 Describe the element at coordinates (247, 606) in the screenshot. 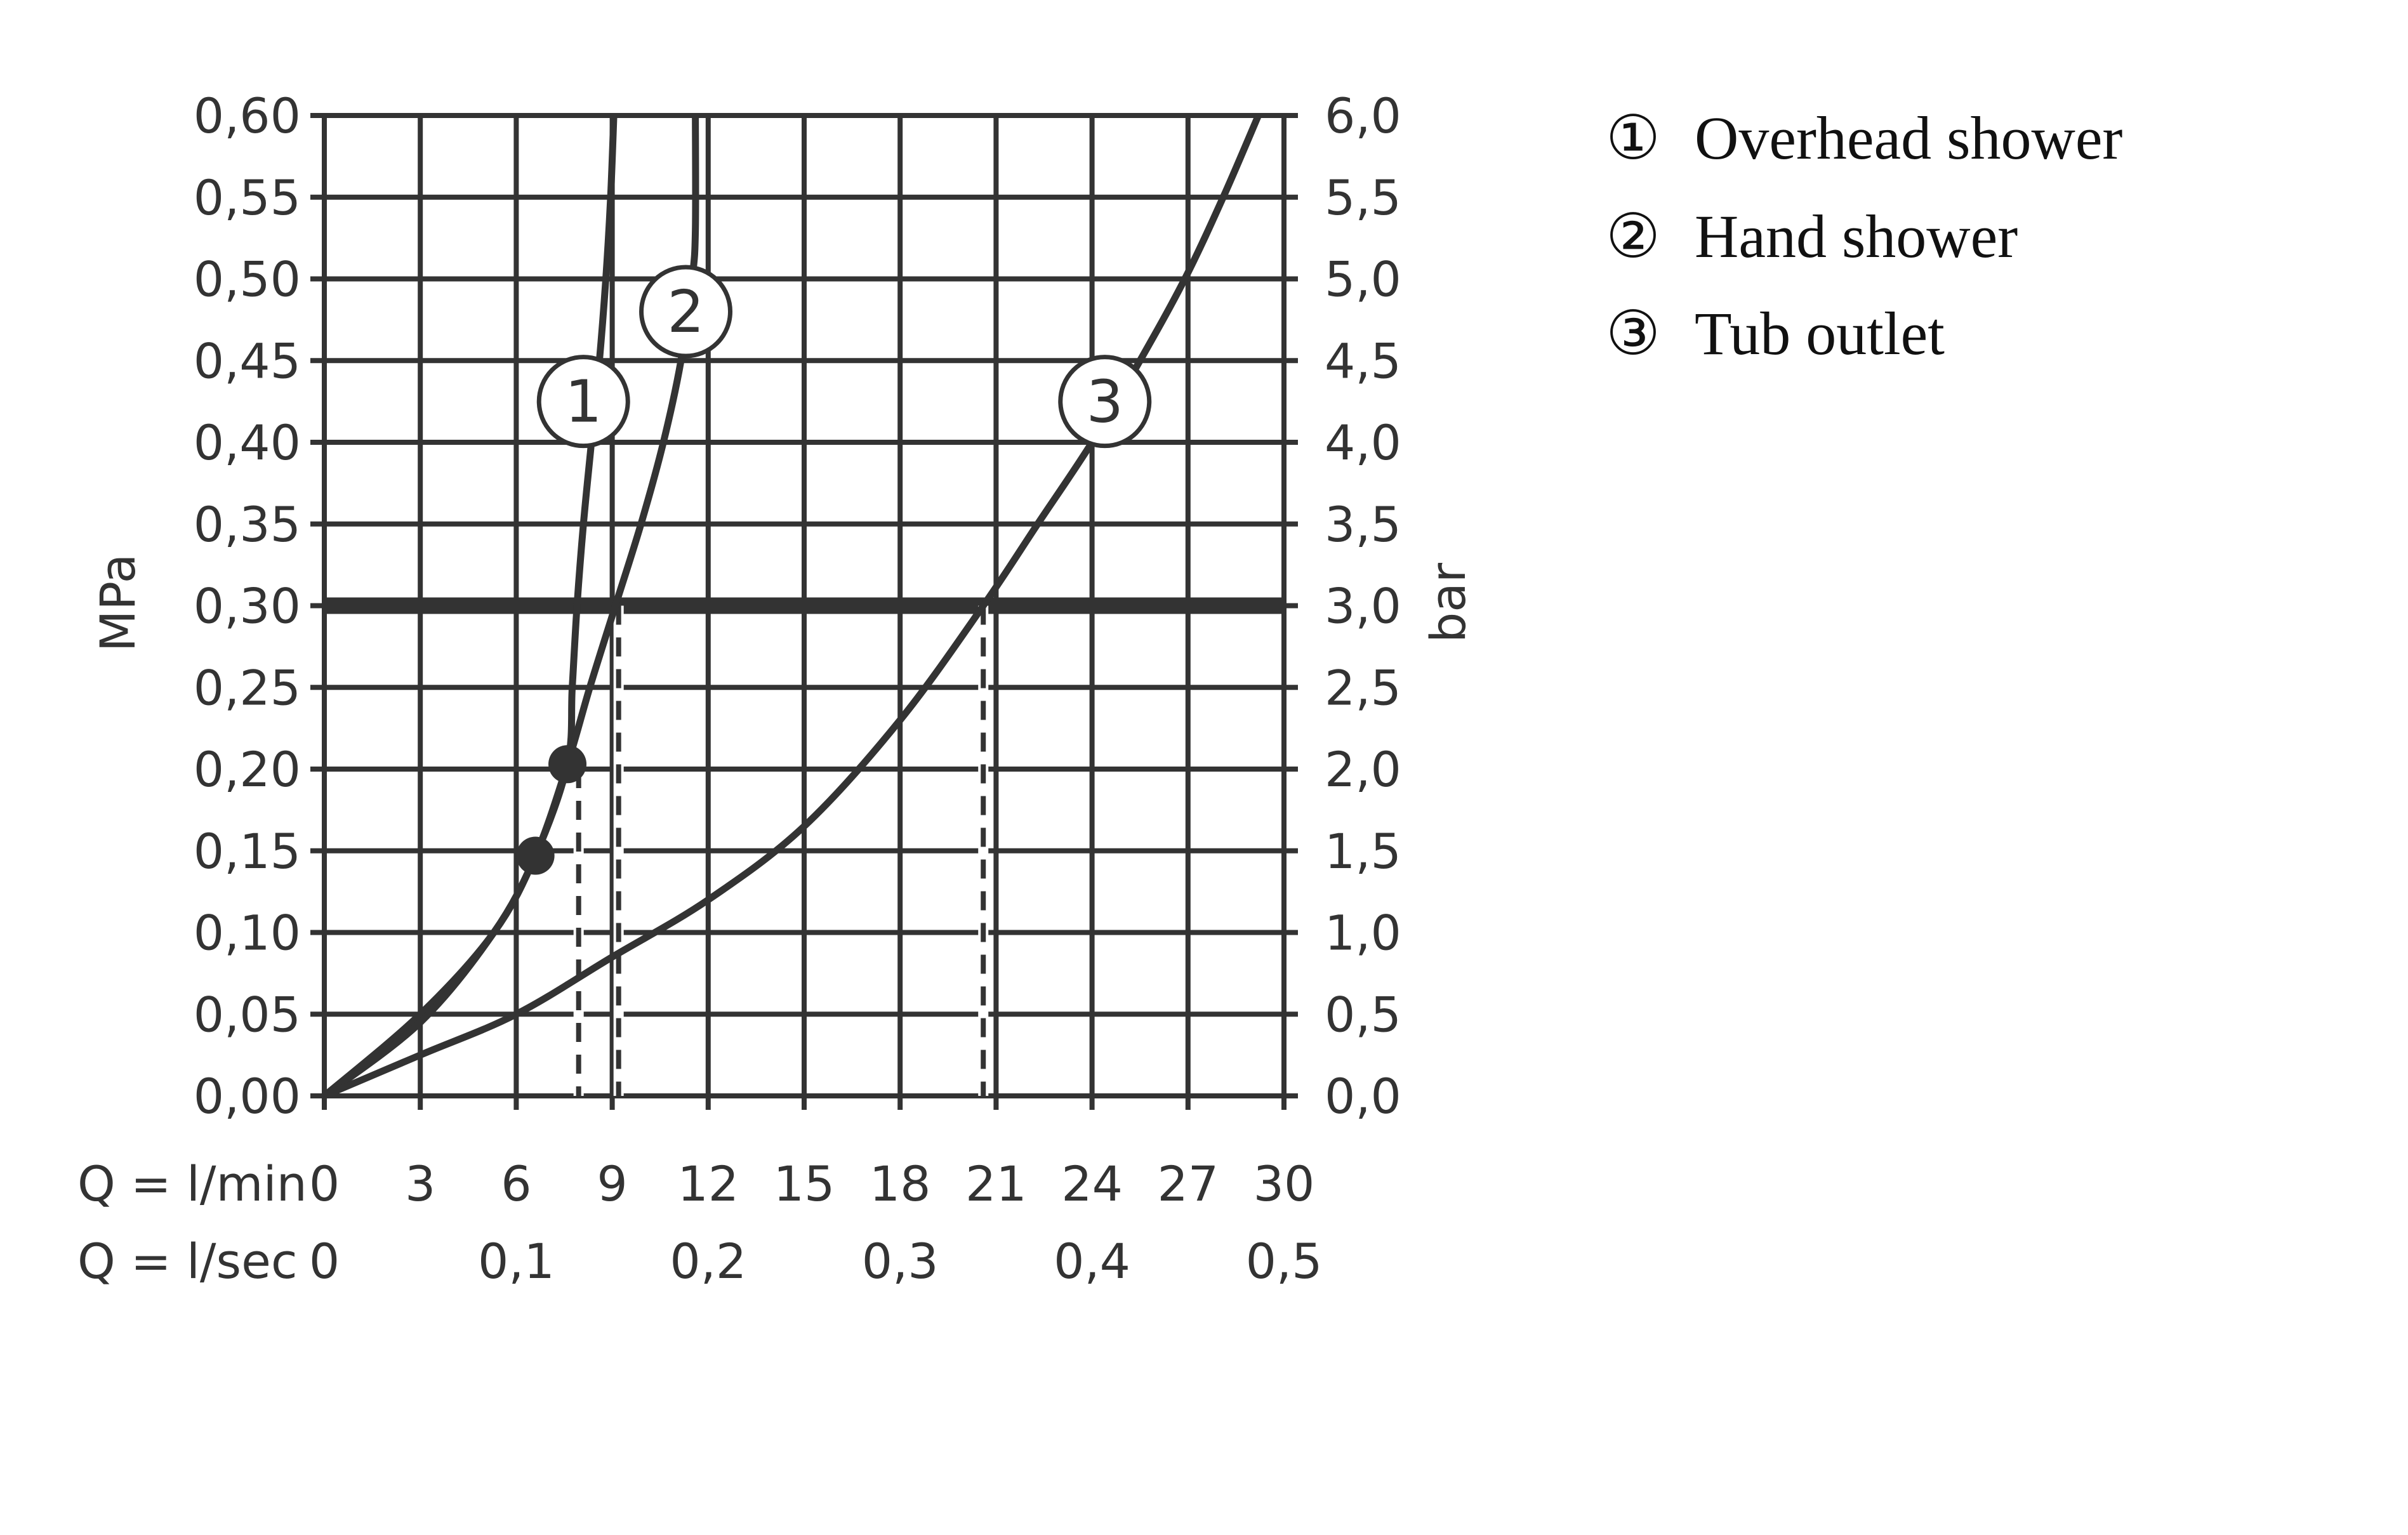

I see `y-tick-label-left: 0,30` at that location.